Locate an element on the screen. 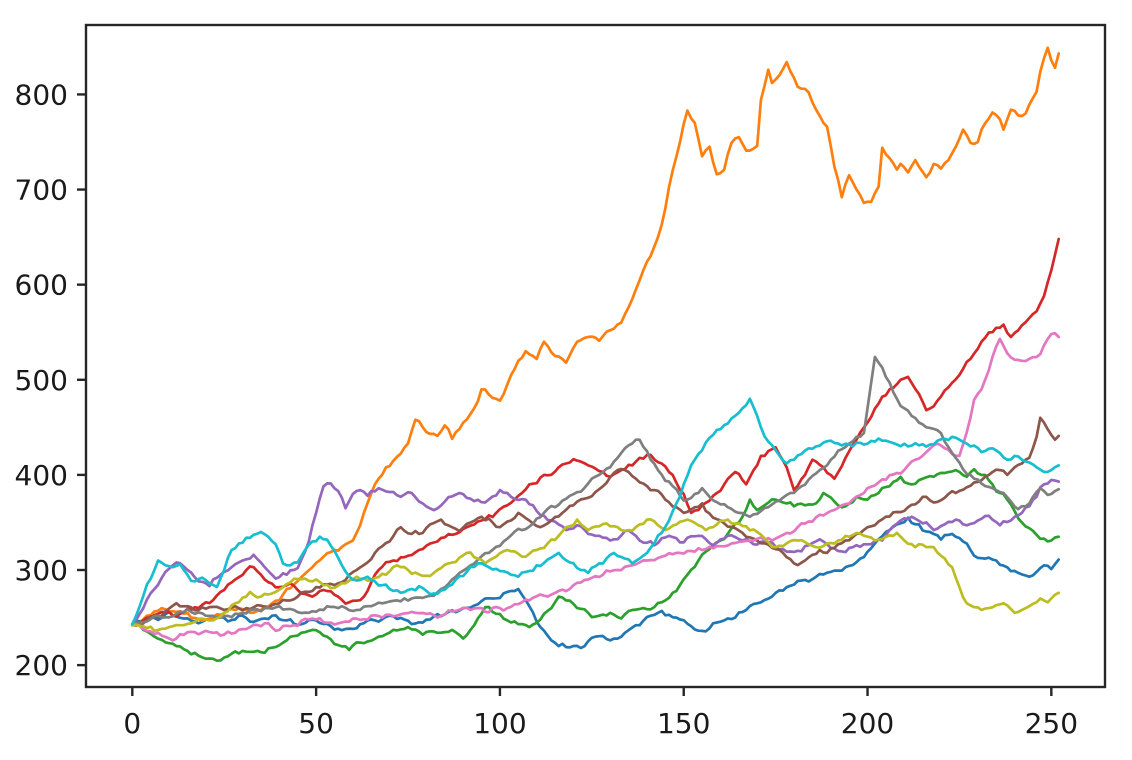 This screenshot has height=760, width=1132. series-line-blue is located at coordinates (595, 583).